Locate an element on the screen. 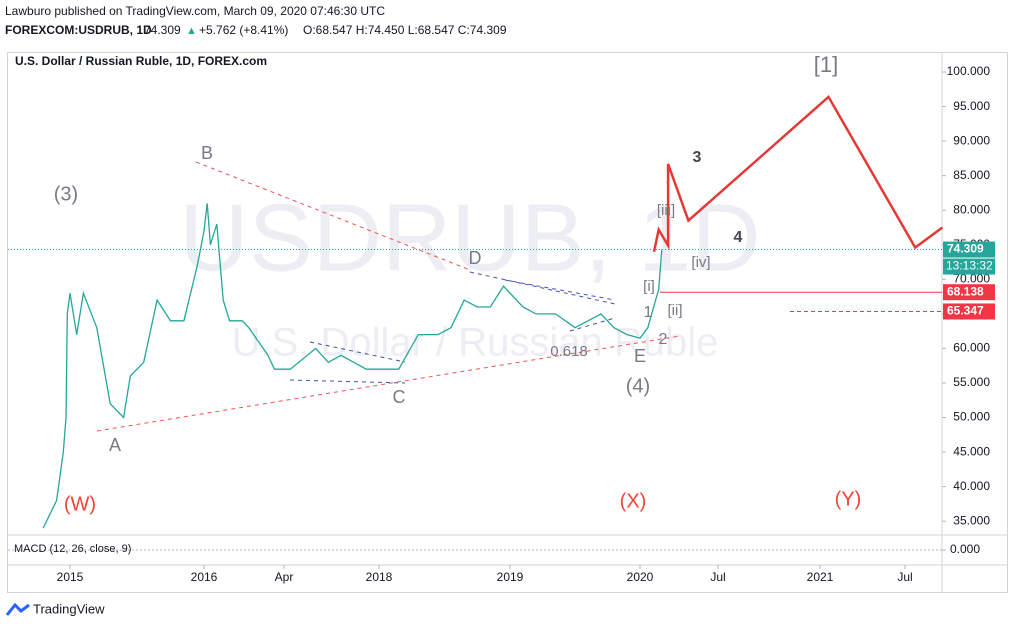 The image size is (1013, 628). wave-label: [i] is located at coordinates (649, 286).